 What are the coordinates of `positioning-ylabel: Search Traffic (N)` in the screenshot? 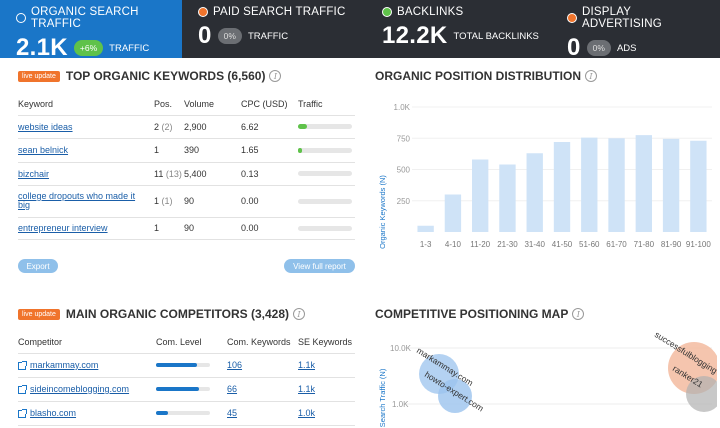 It's located at (382, 397).